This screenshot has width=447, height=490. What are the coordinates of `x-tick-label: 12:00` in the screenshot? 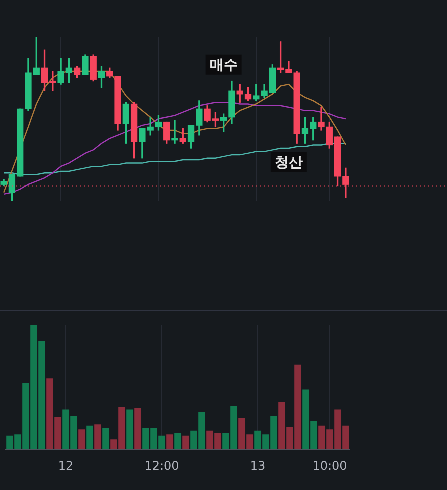 It's located at (162, 465).